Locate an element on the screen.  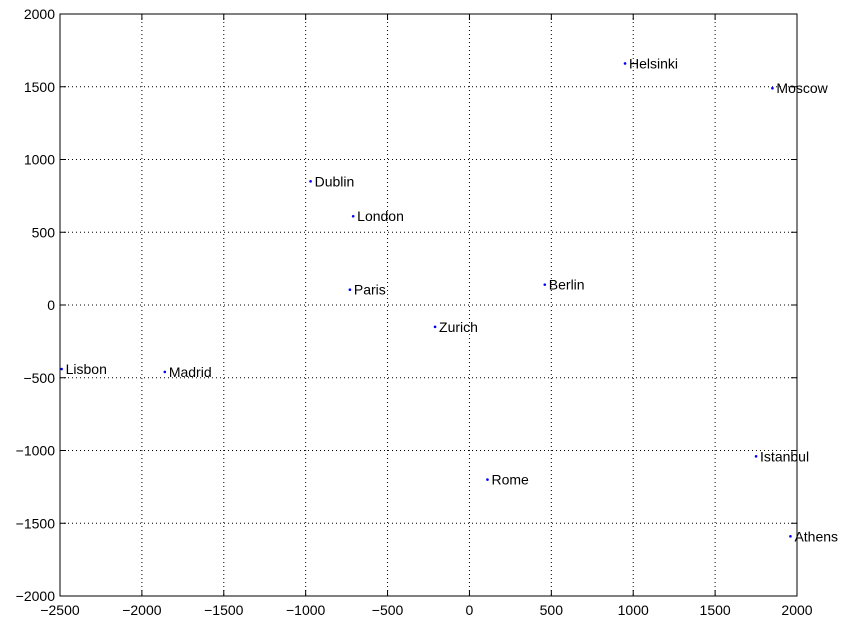
y-axis-tick-labels: −2000 −1500 −1000 −500 0 500 1000 1500 2000 is located at coordinates (36, 305).